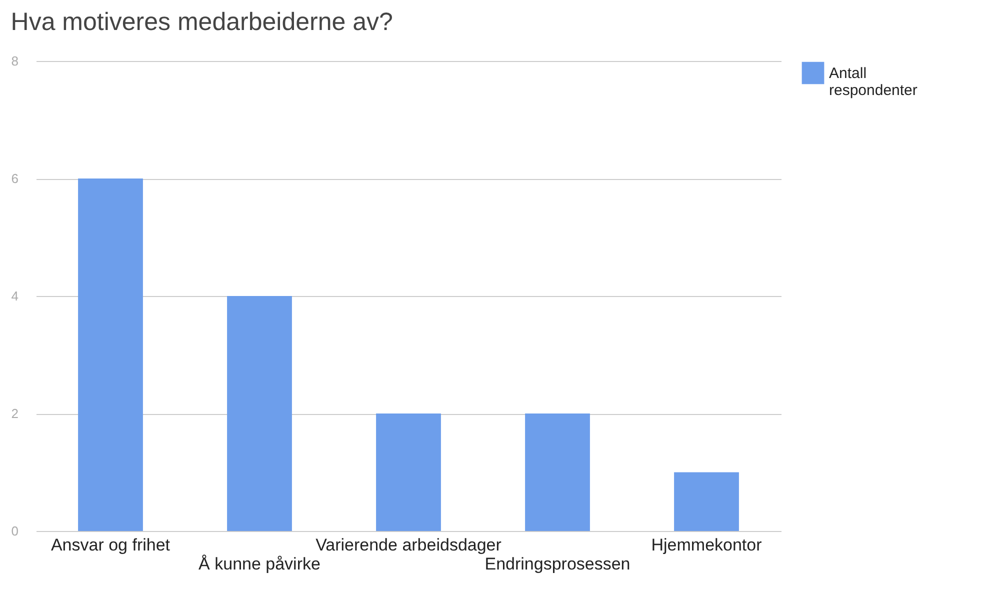  Describe the element at coordinates (14, 296) in the screenshot. I see `y-tick-label: 4` at that location.